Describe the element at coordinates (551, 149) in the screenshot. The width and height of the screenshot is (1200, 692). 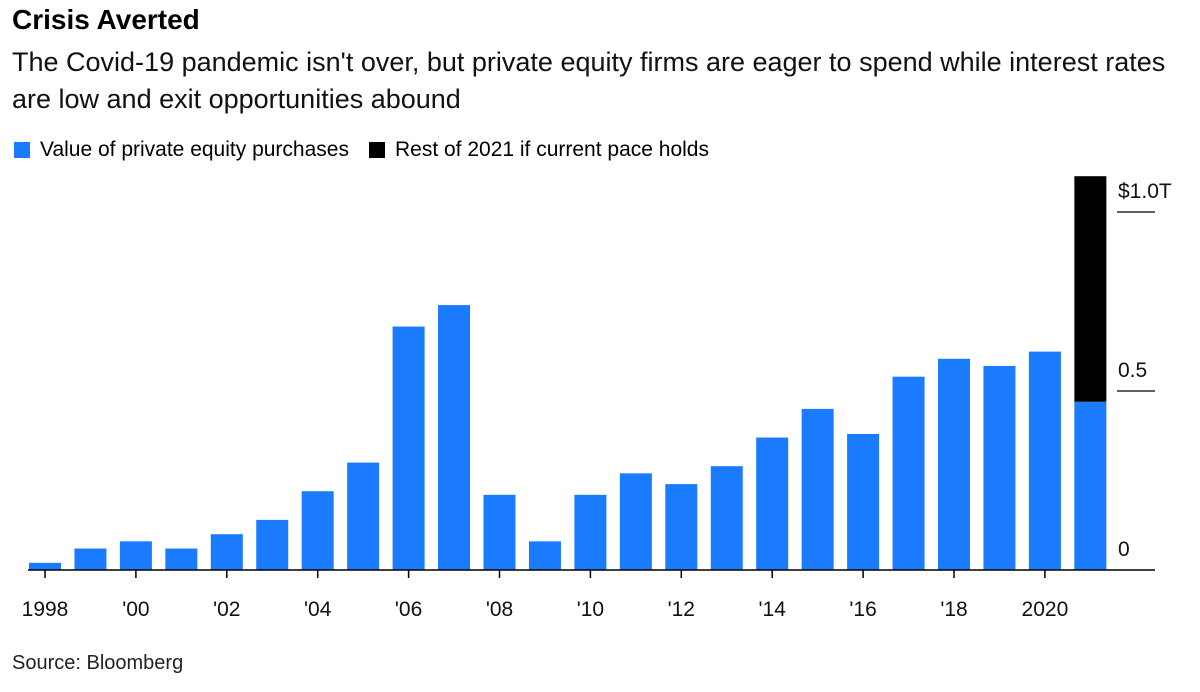
I see `legend-label-projection: Rest of 2021 if current pace holds` at that location.